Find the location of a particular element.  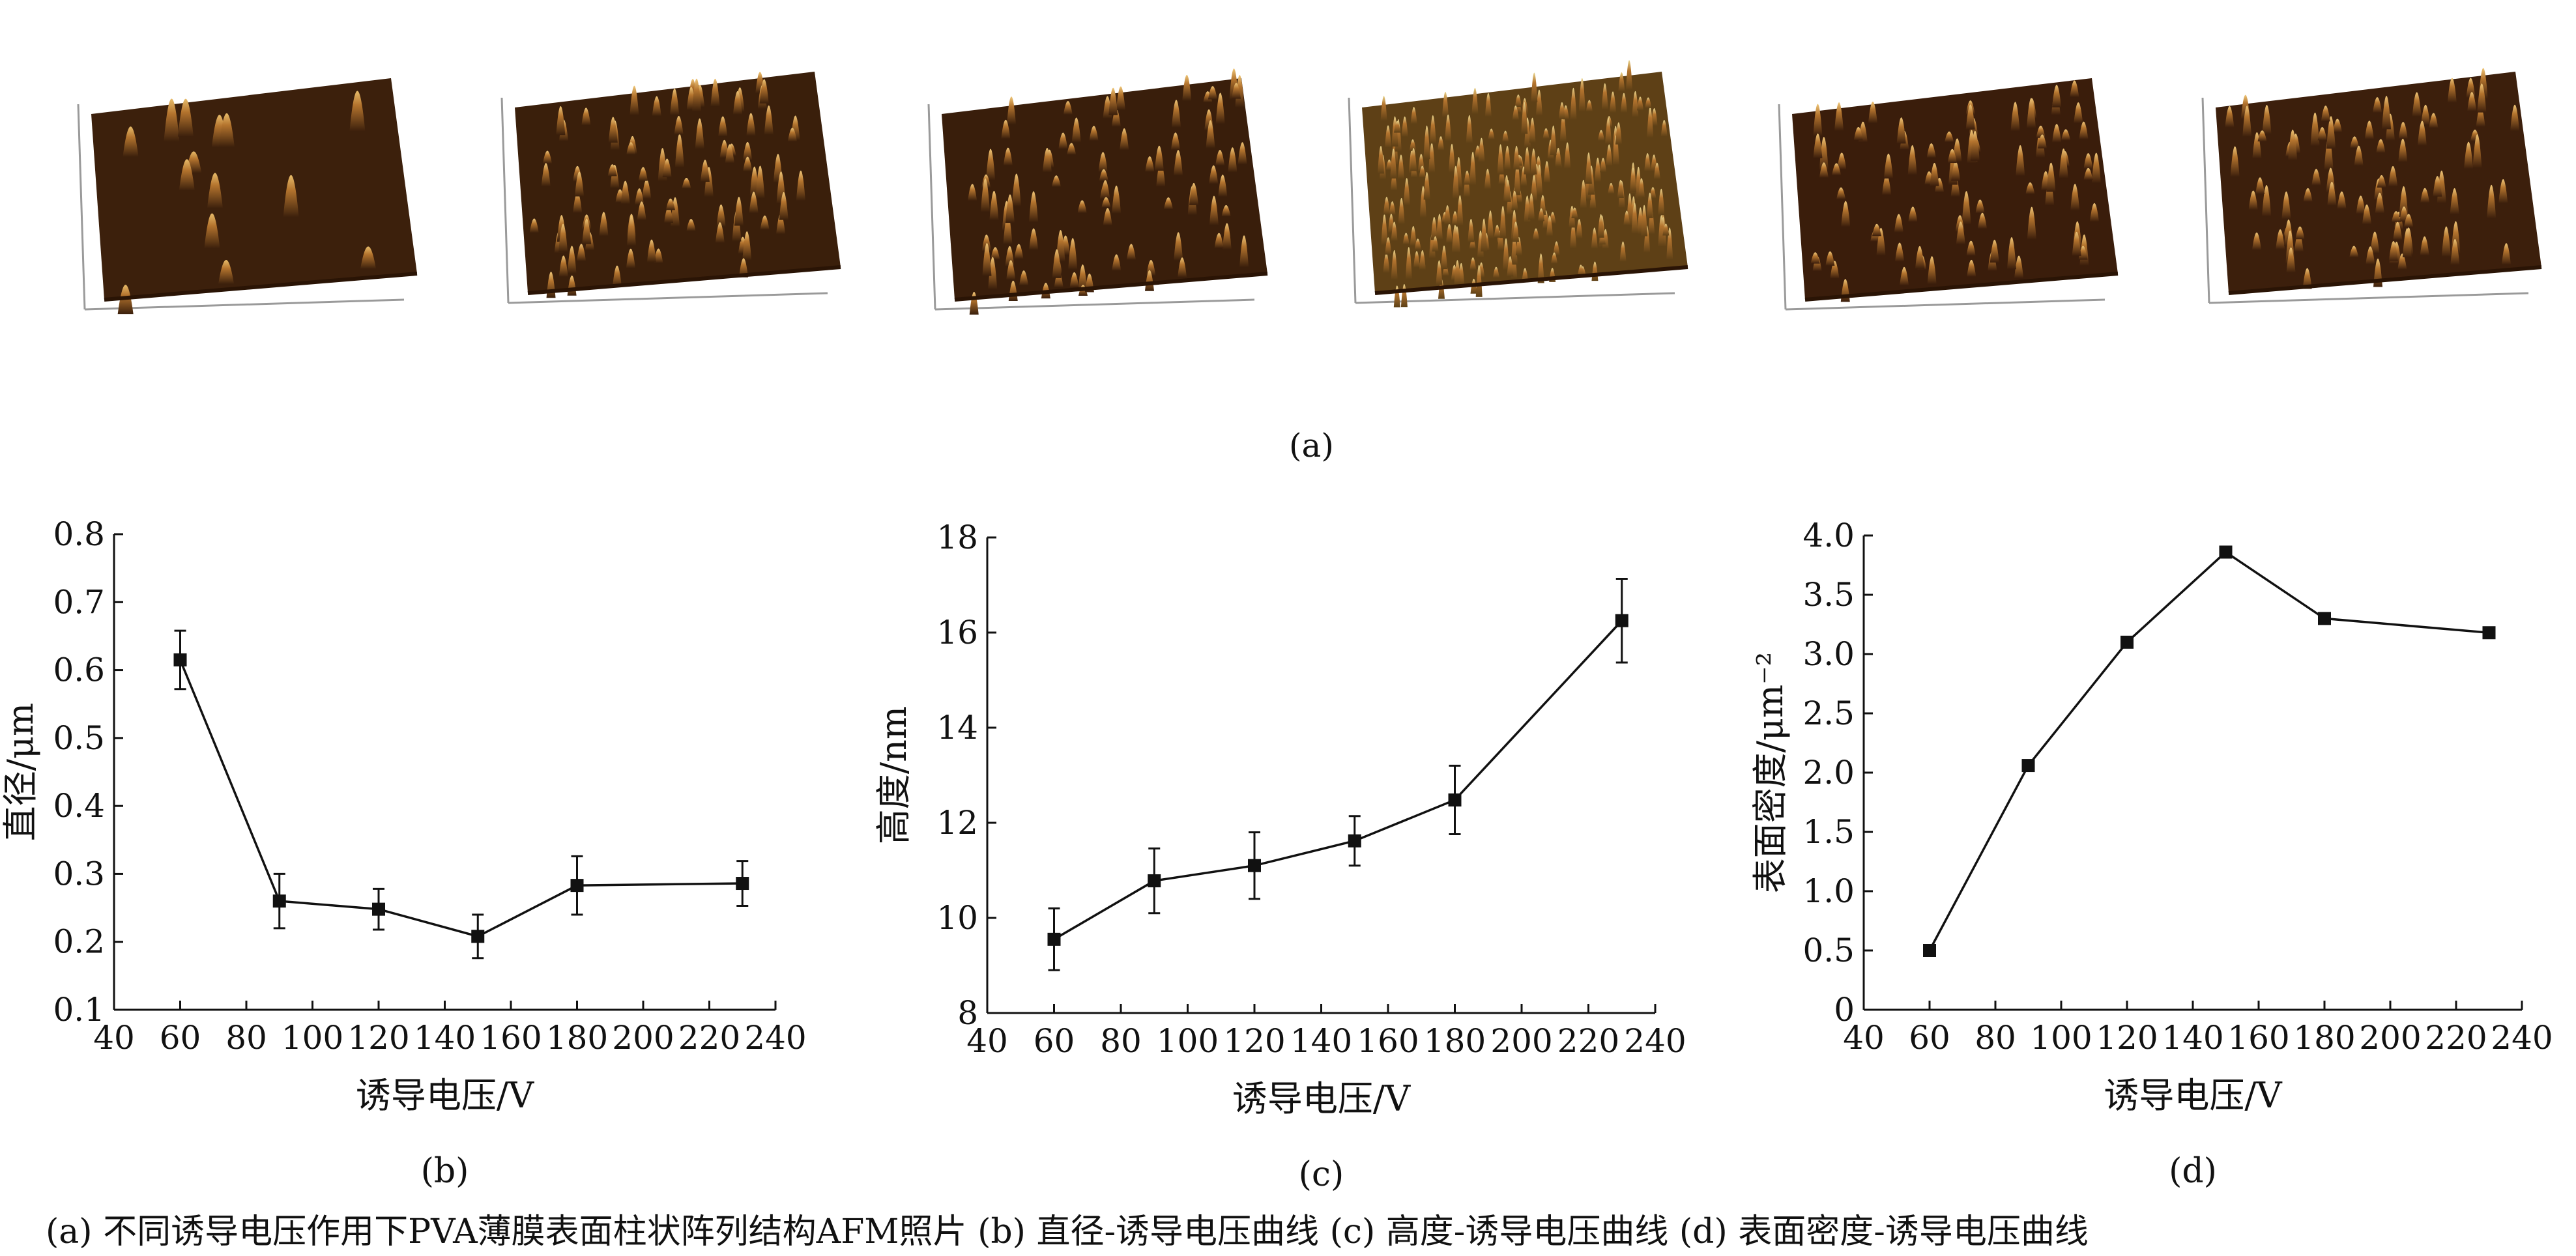

y-tick-label: 2.5 is located at coordinates (1829, 713).